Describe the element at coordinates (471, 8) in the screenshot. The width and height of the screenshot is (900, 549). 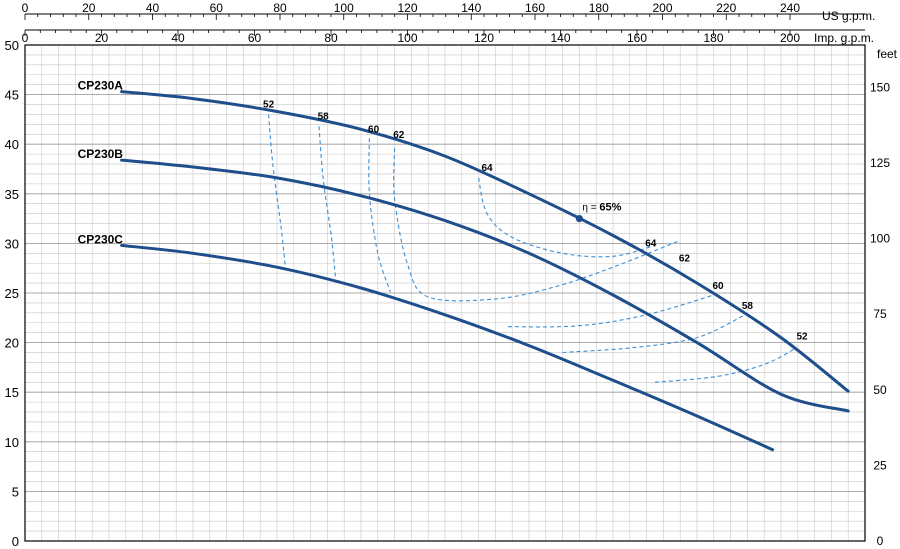
I see `us-gpm-tick-label: 140` at that location.